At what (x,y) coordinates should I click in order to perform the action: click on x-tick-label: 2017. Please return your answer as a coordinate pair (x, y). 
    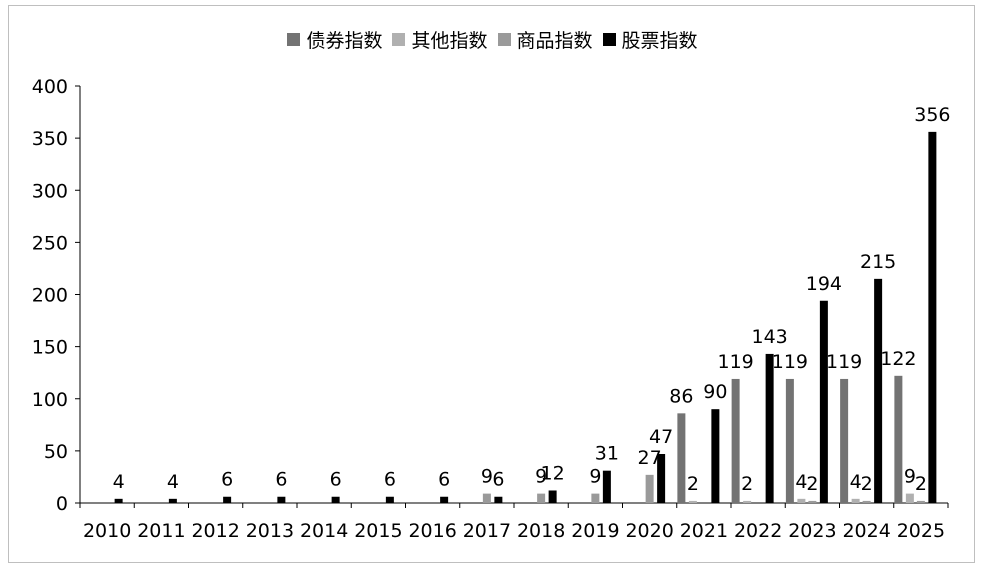
    Looking at the image, I should click on (487, 531).